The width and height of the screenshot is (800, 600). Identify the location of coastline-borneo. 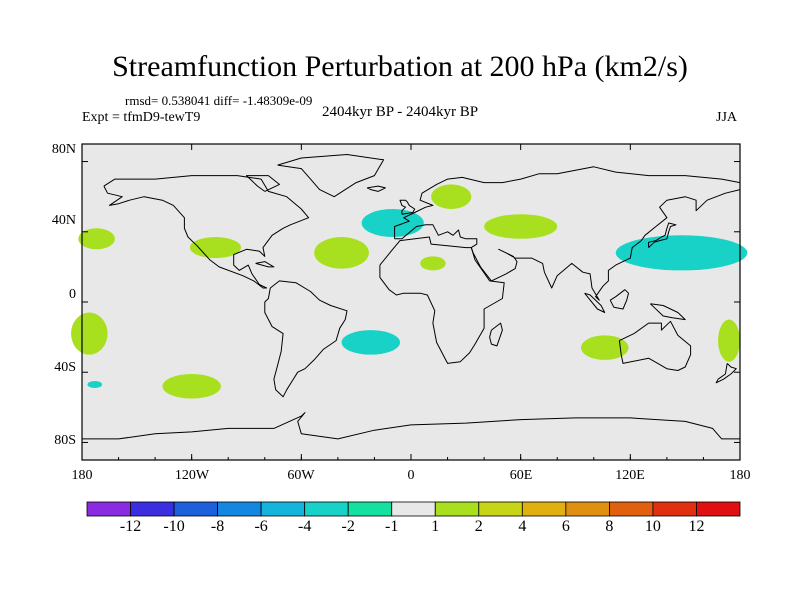
(619, 299).